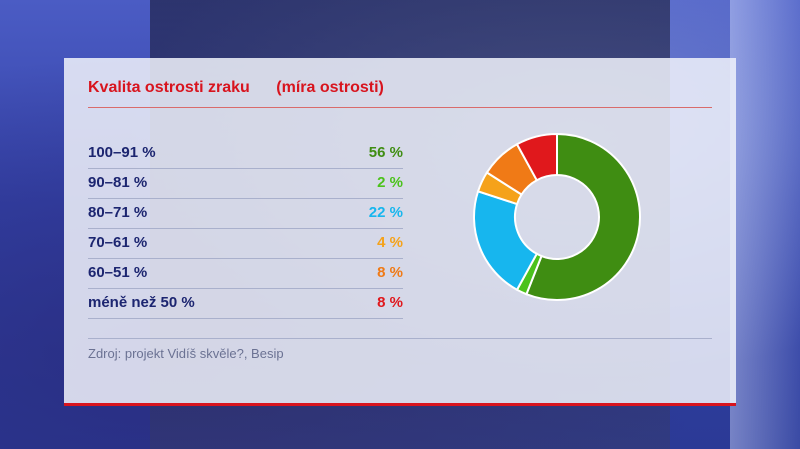 The height and width of the screenshot is (449, 800). Describe the element at coordinates (141, 302) in the screenshot. I see `category-label: méně než 50 %` at that location.